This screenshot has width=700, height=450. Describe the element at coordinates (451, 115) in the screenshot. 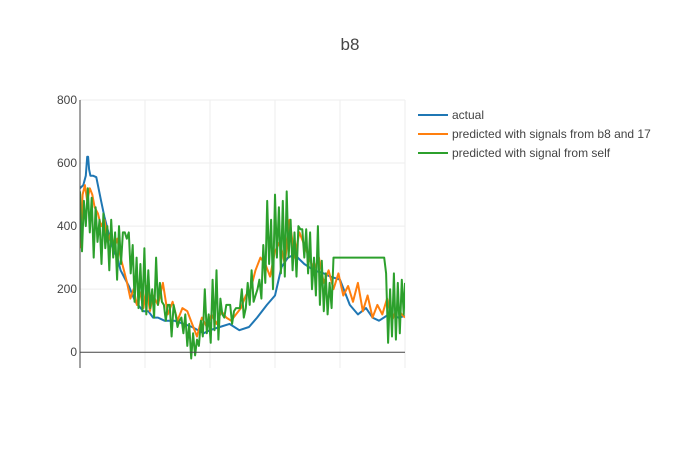

I see `legend-item-0: actual` at that location.